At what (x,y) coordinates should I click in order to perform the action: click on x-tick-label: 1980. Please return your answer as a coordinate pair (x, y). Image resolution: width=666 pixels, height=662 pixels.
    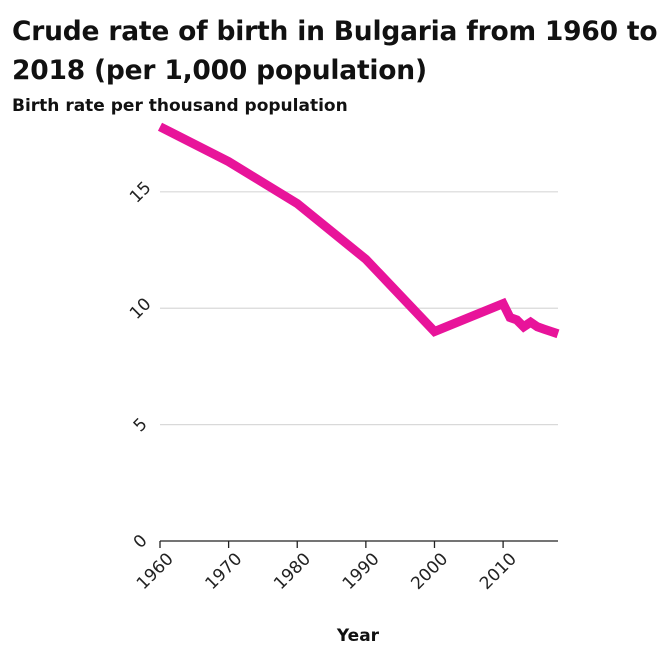
    Looking at the image, I should click on (292, 571).